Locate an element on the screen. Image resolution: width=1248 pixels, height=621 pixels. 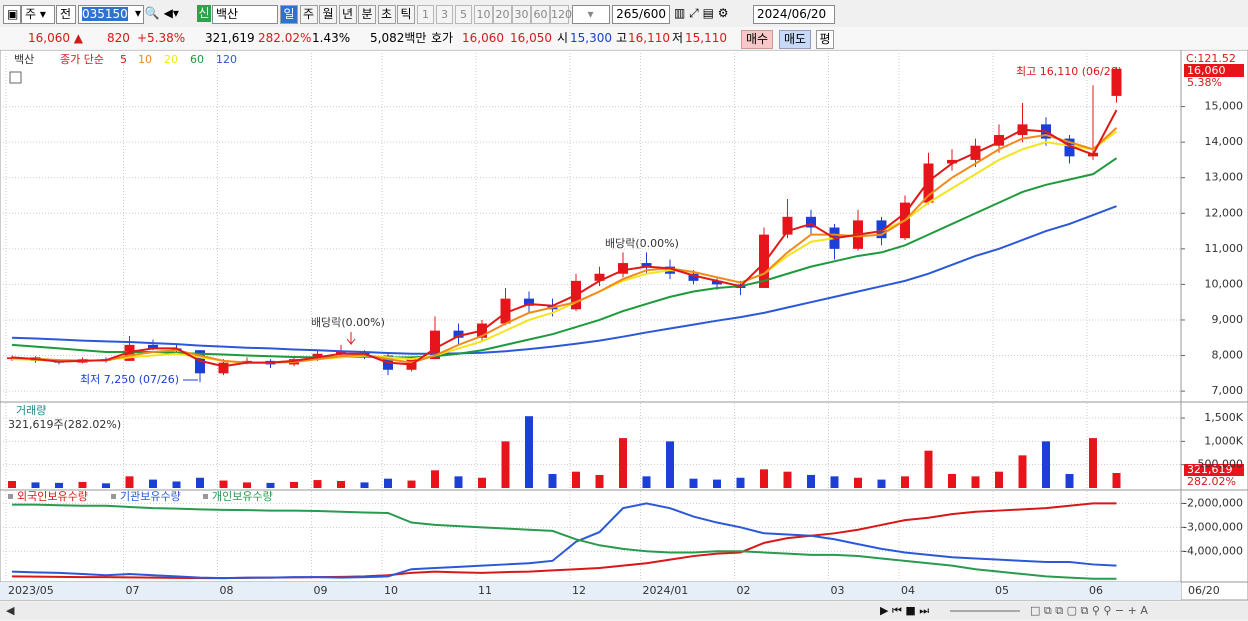
market-select: 주 ▾ is located at coordinates (38, 14).